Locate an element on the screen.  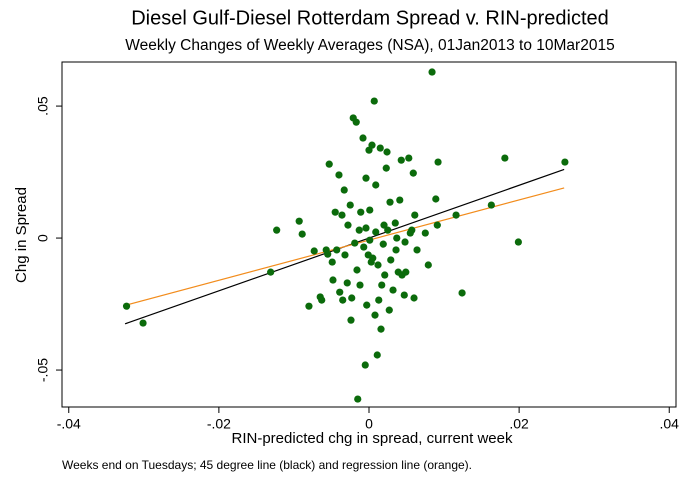
x-tick-label: .02 is located at coordinates (519, 424).